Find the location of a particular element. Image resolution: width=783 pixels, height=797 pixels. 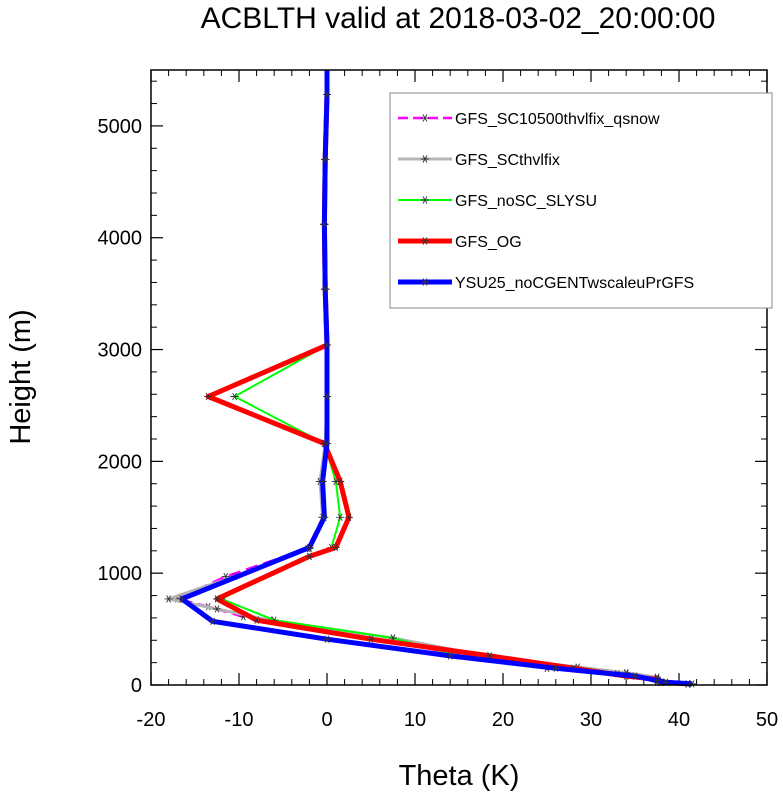

x-tick-label: 30 is located at coordinates (591, 720).